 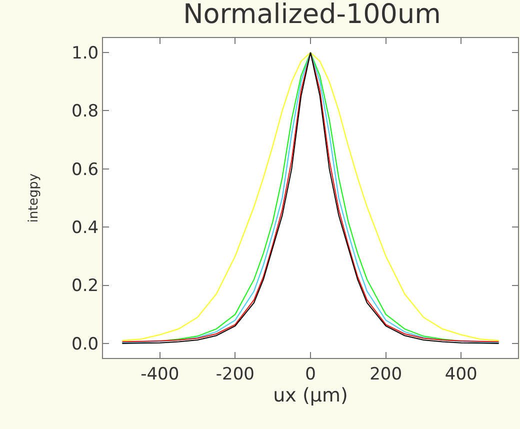 What do you see at coordinates (312, 15) in the screenshot?
I see `chart-title: Normalized-100um` at bounding box center [312, 15].